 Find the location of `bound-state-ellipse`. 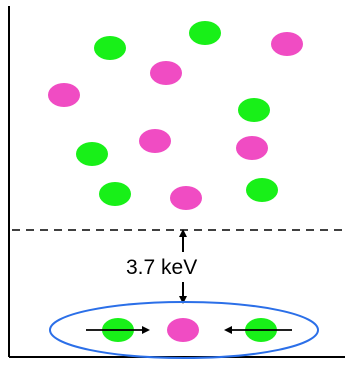

bound-state-ellipse is located at coordinates (184, 330).